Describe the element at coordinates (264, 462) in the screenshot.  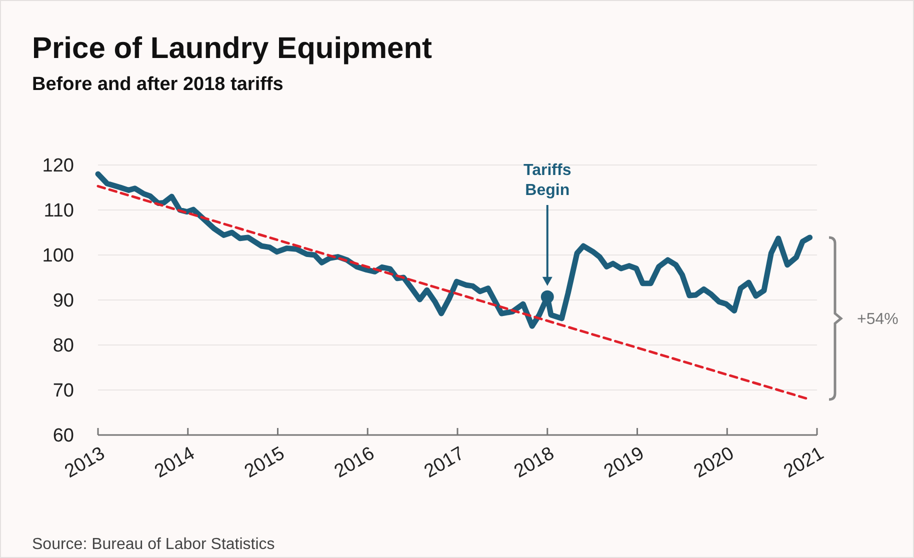
I see `x-tick-label: 2015` at that location.